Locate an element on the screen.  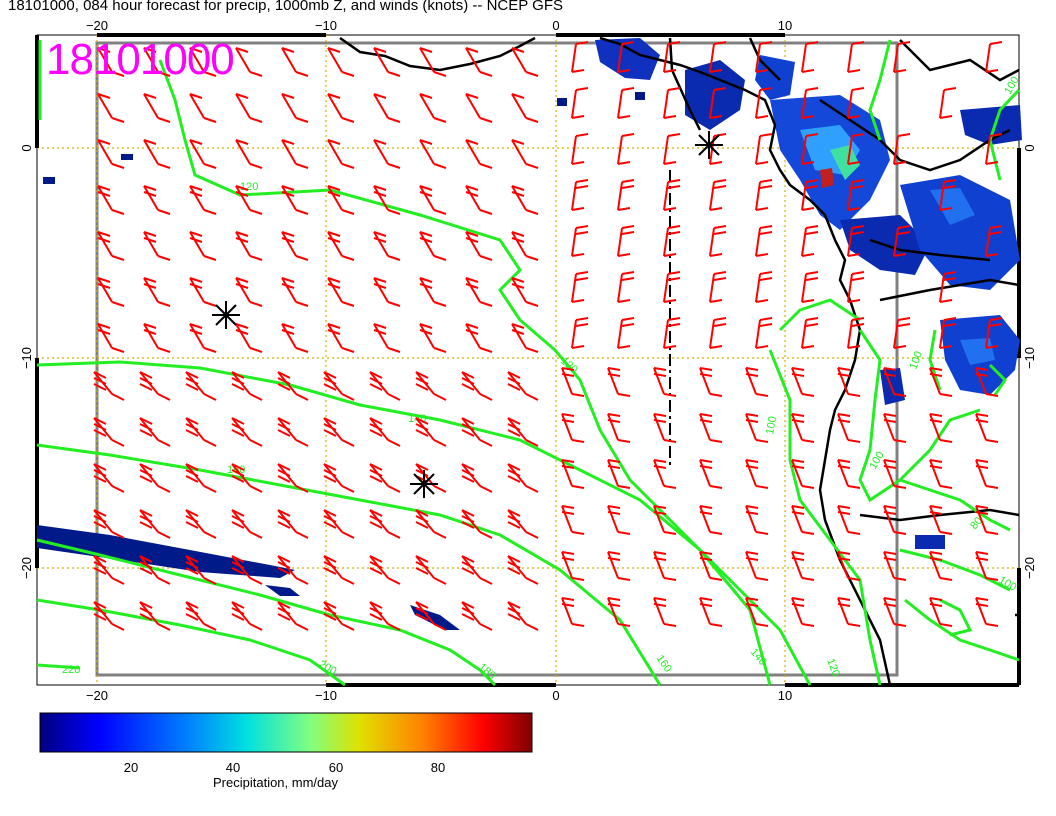
lat-label: 0 is located at coordinates (1029, 147).